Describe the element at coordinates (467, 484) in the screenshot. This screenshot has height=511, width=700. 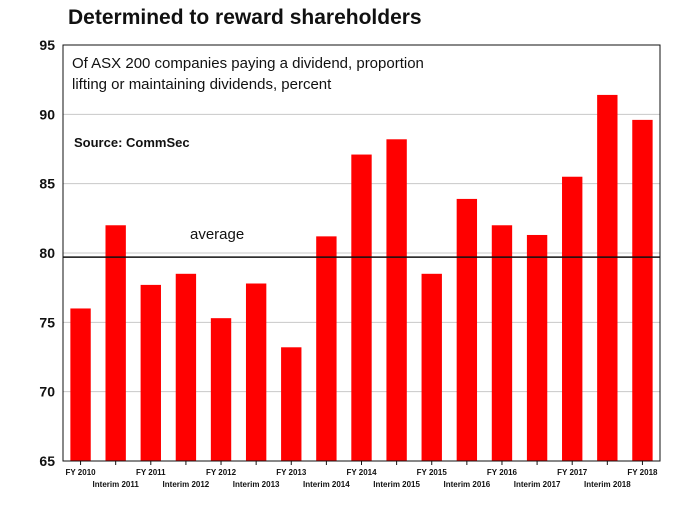
I see `x-tick-label: Interim 2016` at that location.